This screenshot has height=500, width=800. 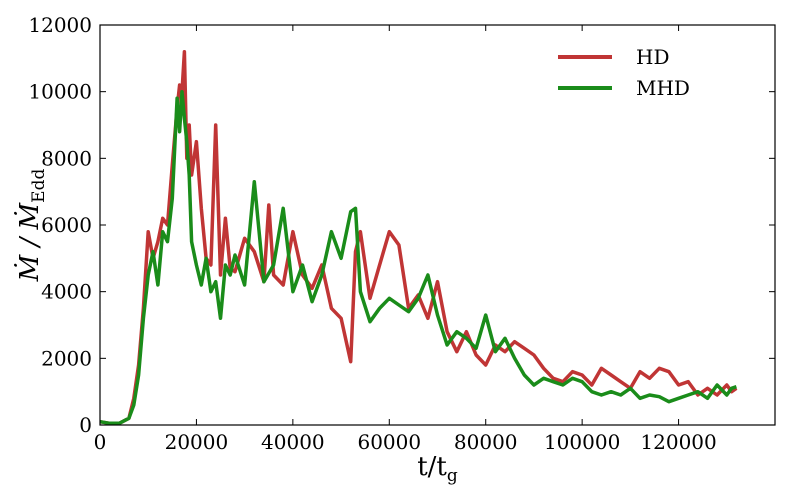 I want to click on legend-label-mhd: MHD, so click(x=663, y=88).